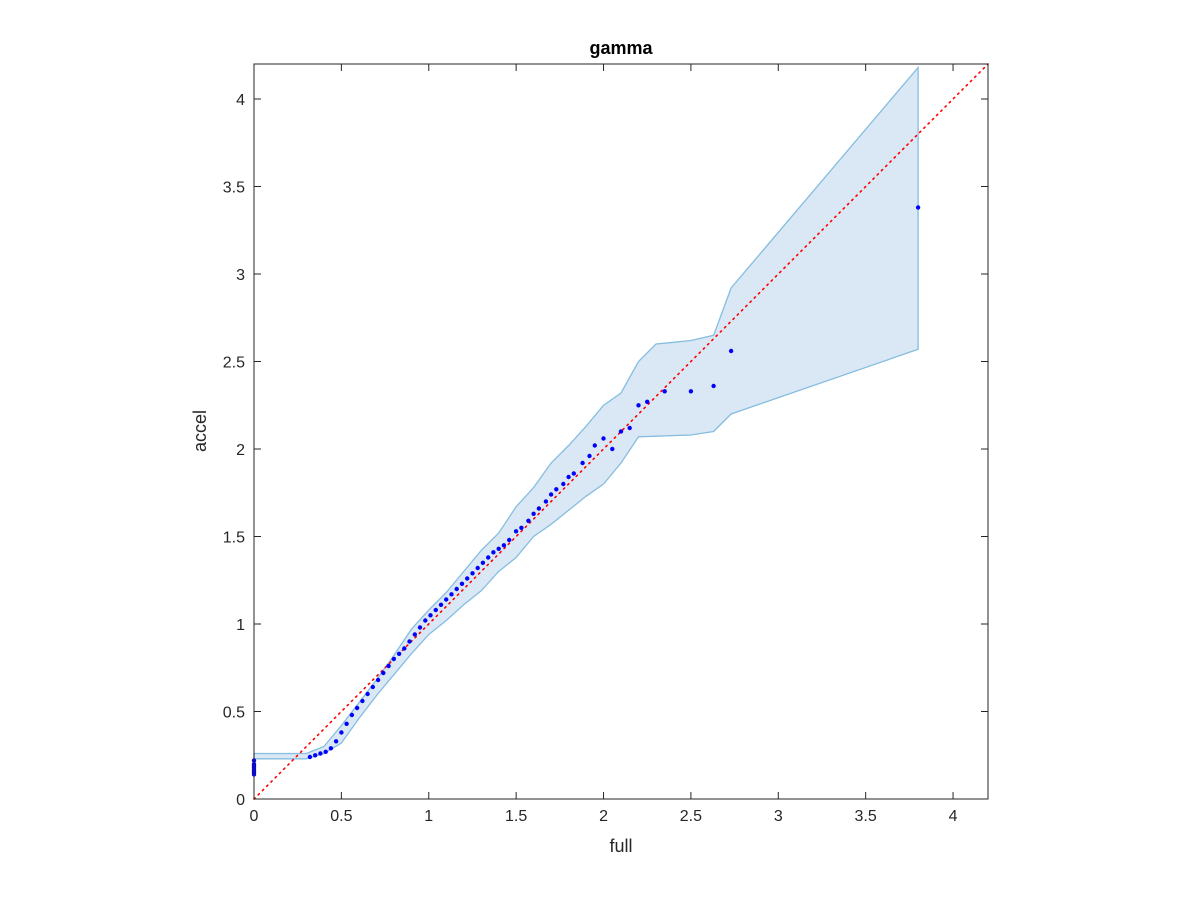 The height and width of the screenshot is (900, 1200). What do you see at coordinates (621, 48) in the screenshot?
I see `chart-title: gamma` at bounding box center [621, 48].